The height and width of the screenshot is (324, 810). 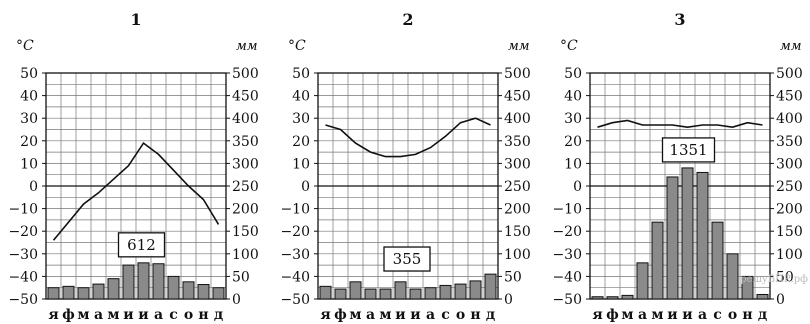 I want to click on temperature-tick-label: −40, so click(x=23, y=277).